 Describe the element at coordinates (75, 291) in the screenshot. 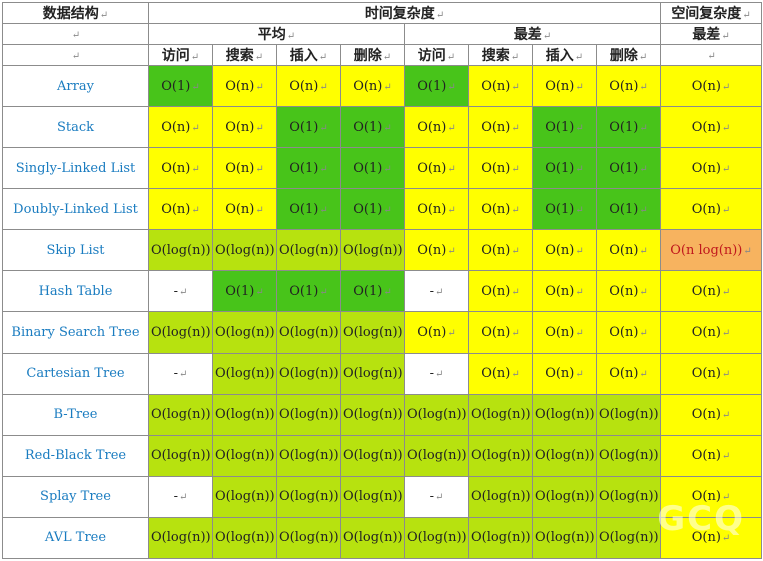

I see `structure-name-hash-table: Hash Table` at that location.